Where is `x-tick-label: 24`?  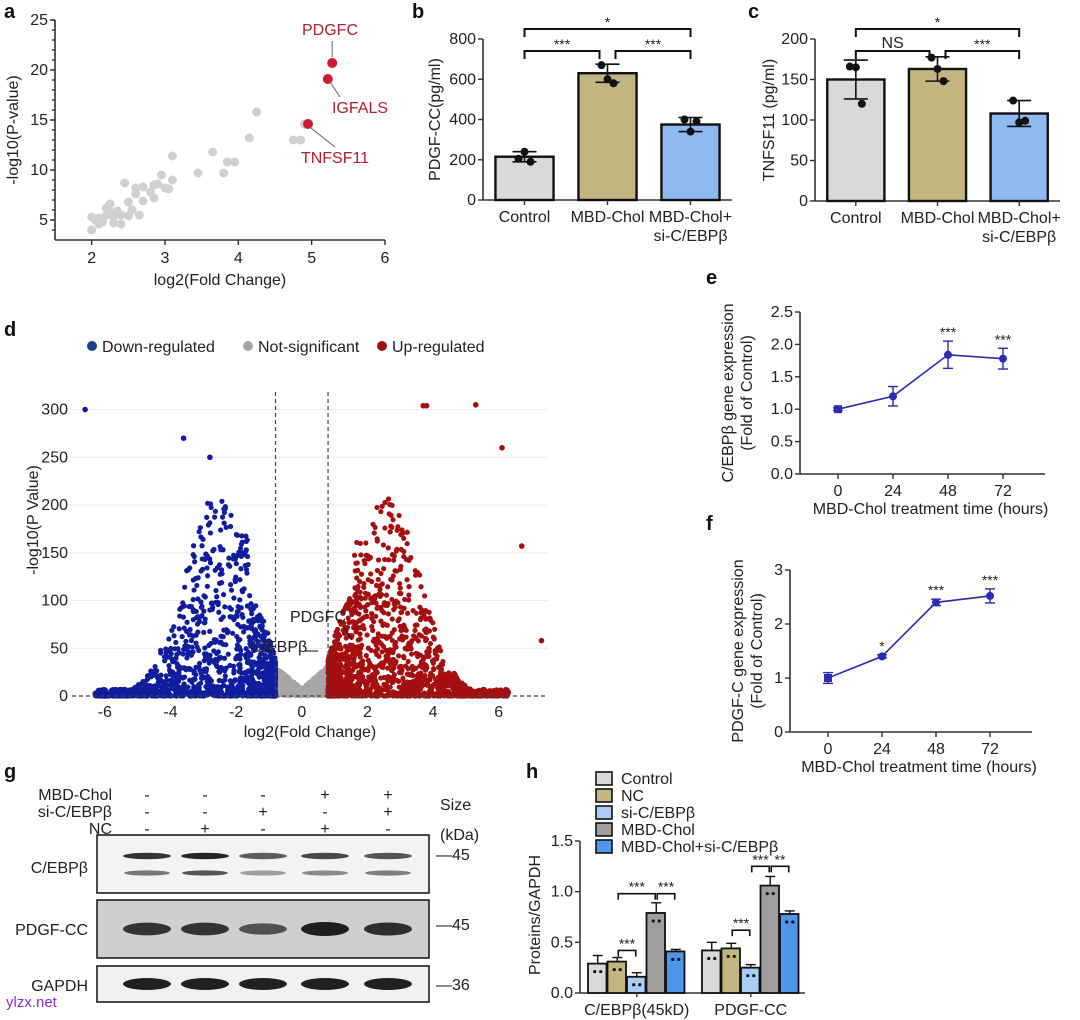
x-tick-label: 24 is located at coordinates (882, 749).